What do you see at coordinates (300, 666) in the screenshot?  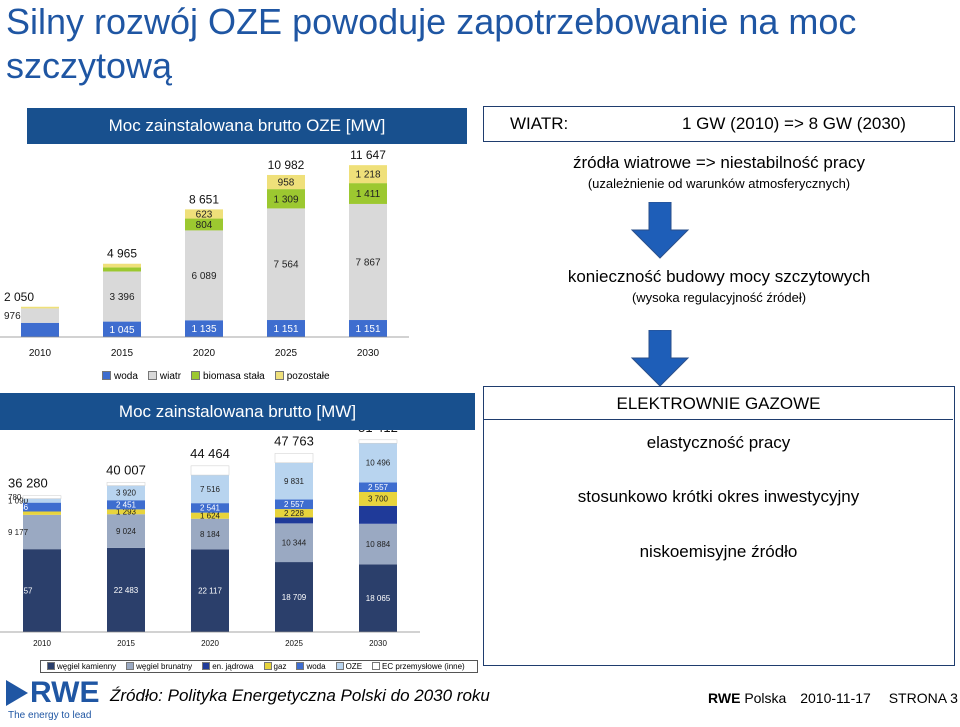 I see `legend-swatch-woda` at bounding box center [300, 666].